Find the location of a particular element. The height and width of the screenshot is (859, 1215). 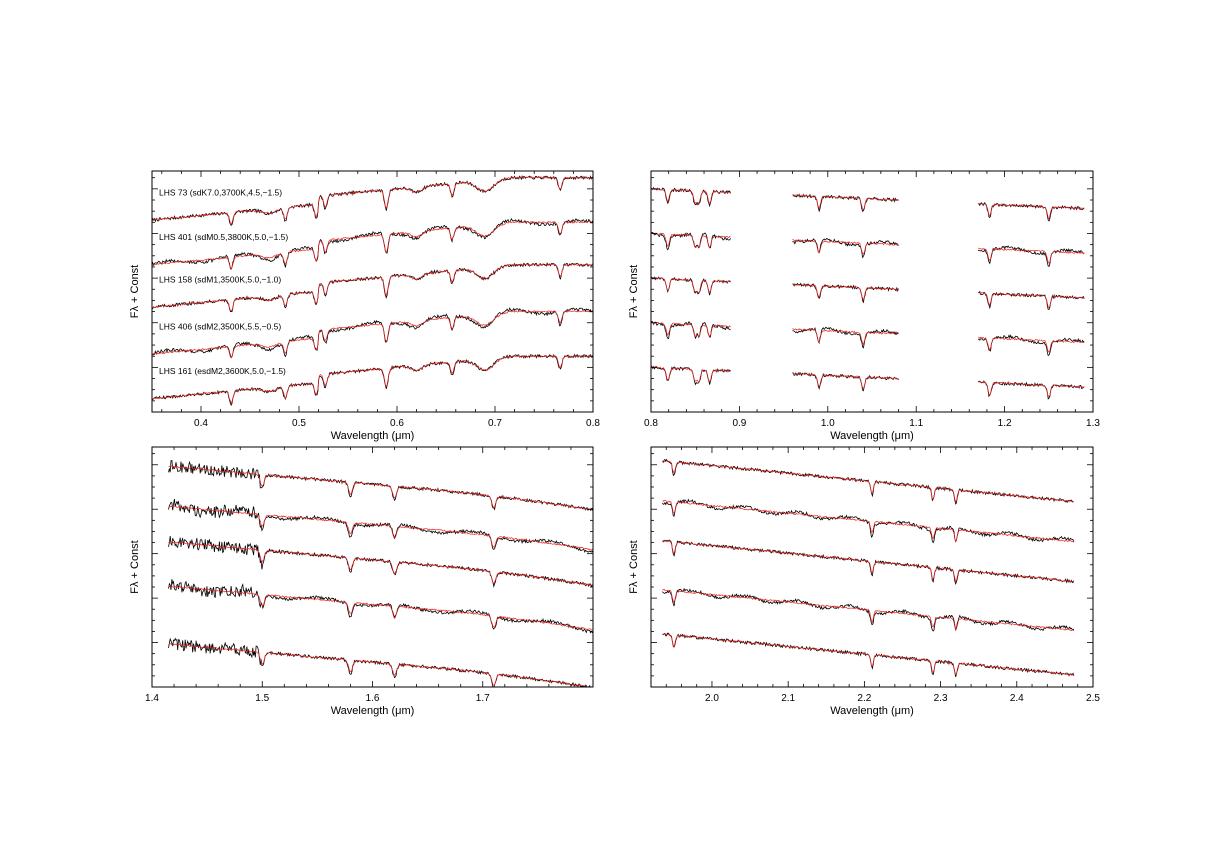

x-tick-label: 2.5 is located at coordinates (1093, 698).